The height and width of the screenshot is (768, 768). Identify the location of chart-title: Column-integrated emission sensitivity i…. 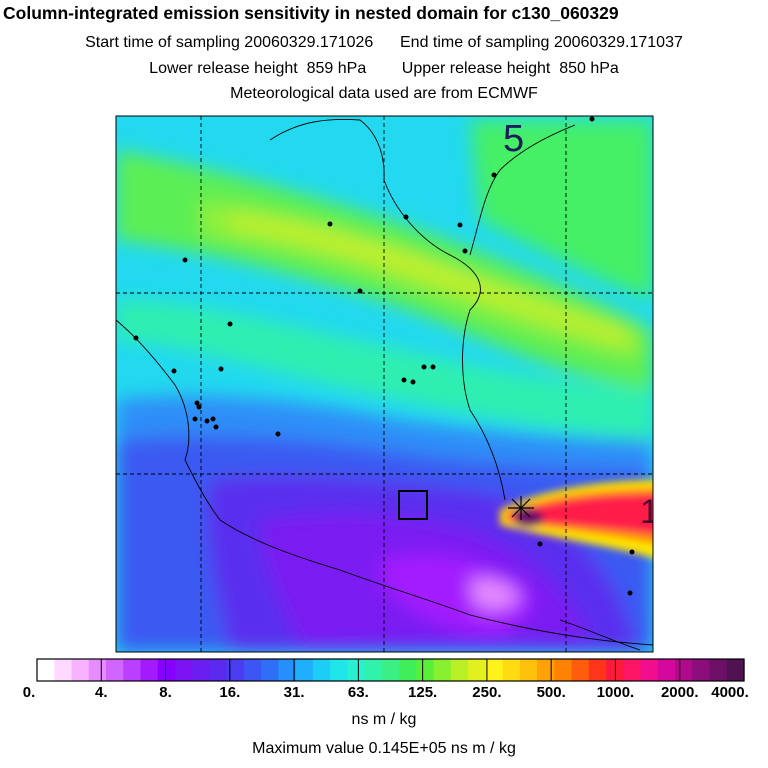
(311, 13).